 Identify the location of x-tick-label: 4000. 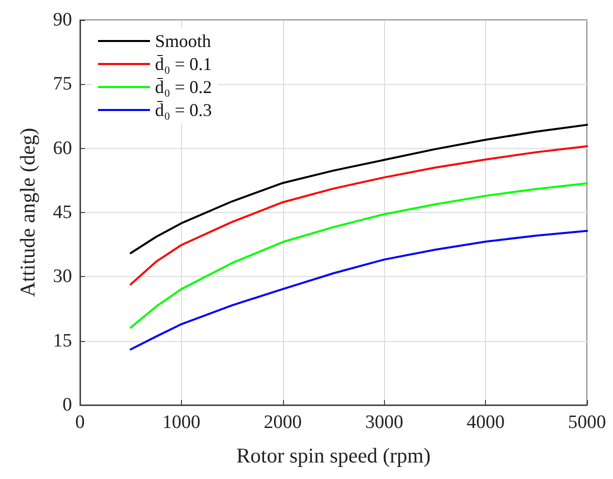
(485, 422).